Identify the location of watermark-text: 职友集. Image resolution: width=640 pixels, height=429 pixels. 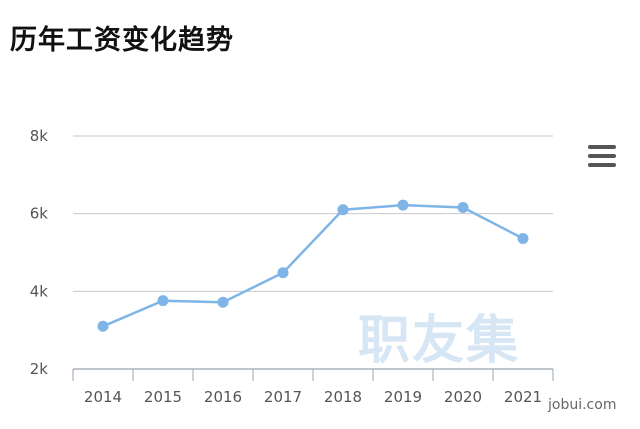
(439, 341).